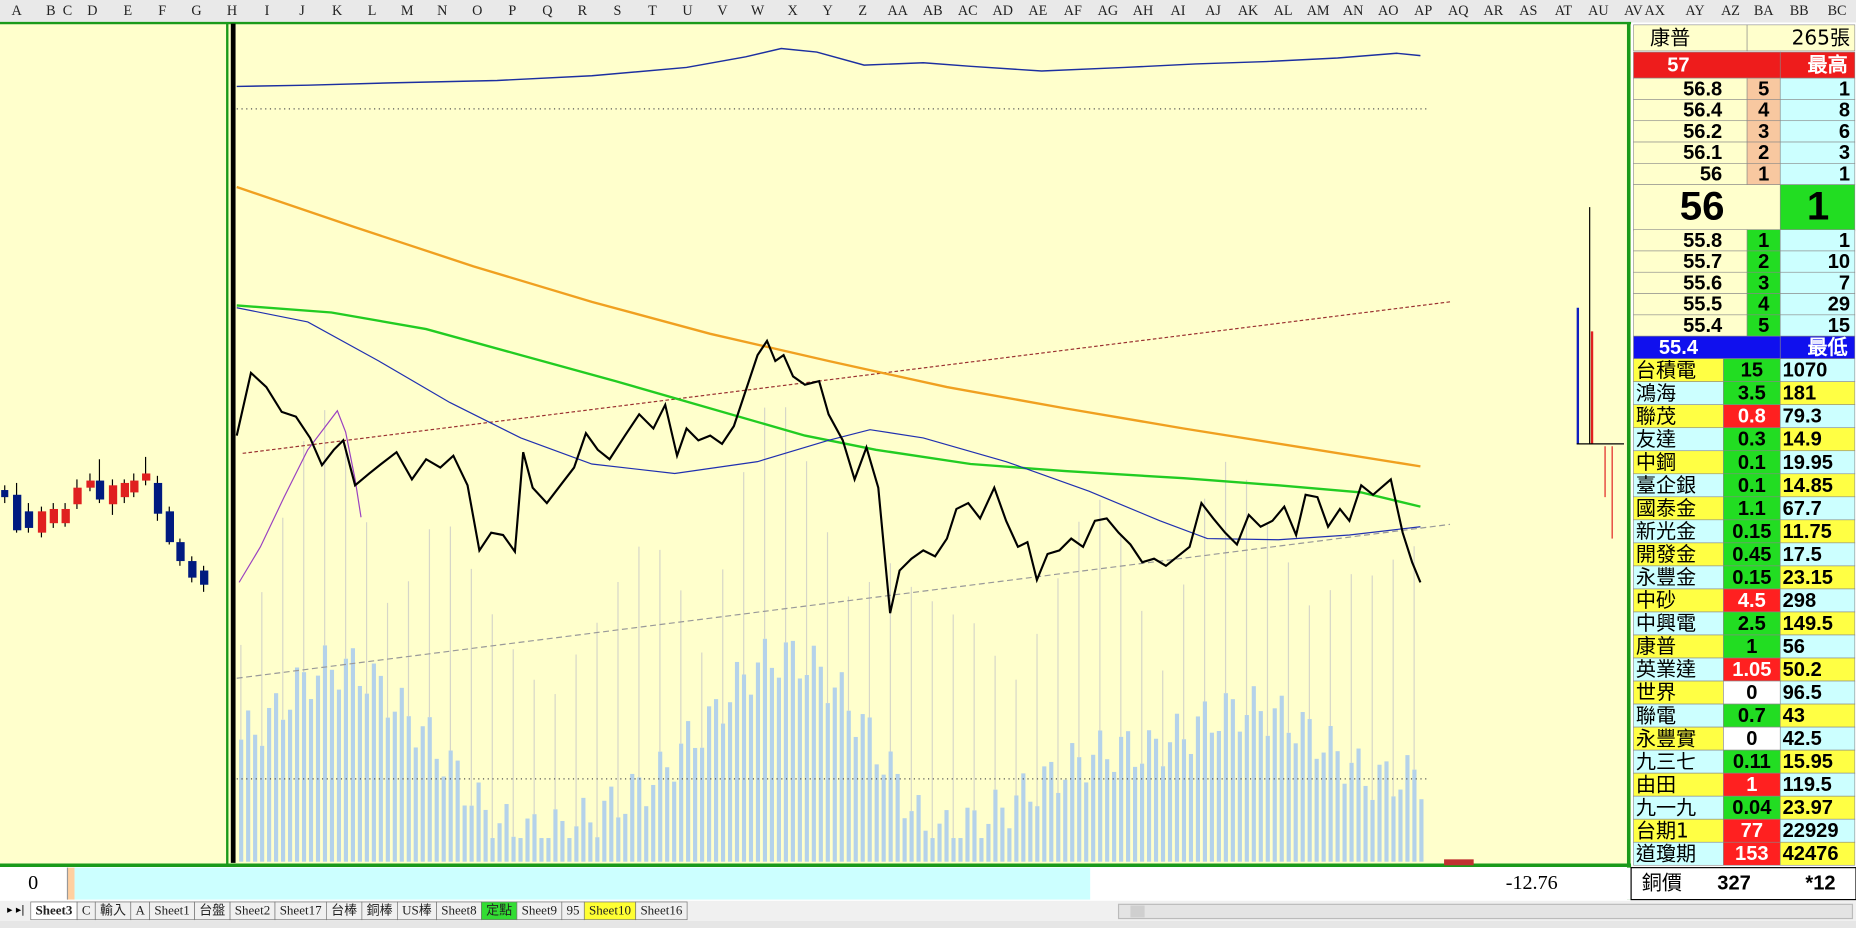  Describe the element at coordinates (1423, 11) in the screenshot. I see `column-header: AP` at that location.